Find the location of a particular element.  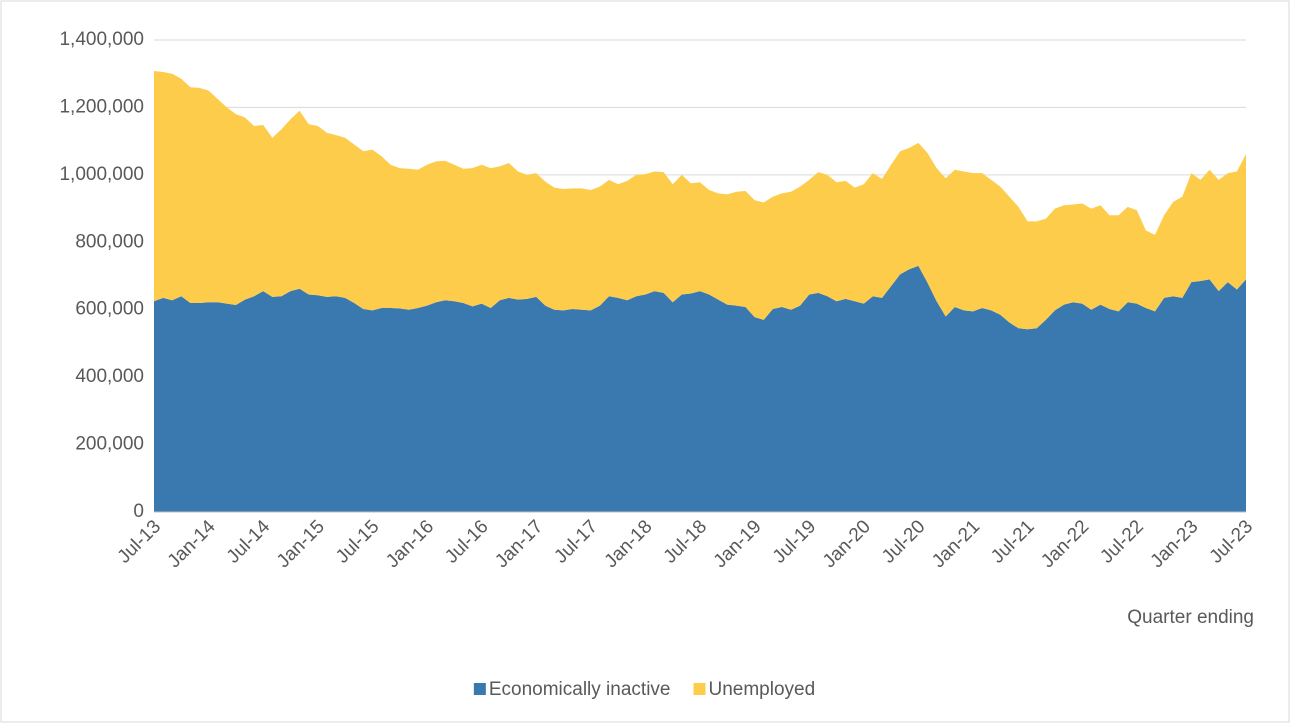

y-tick-label: 800,000 is located at coordinates (109, 241).